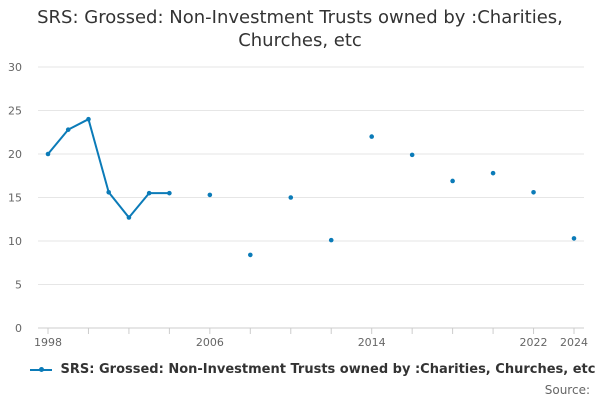  What do you see at coordinates (372, 342) in the screenshot?
I see `x-tick-label: 2014` at bounding box center [372, 342].